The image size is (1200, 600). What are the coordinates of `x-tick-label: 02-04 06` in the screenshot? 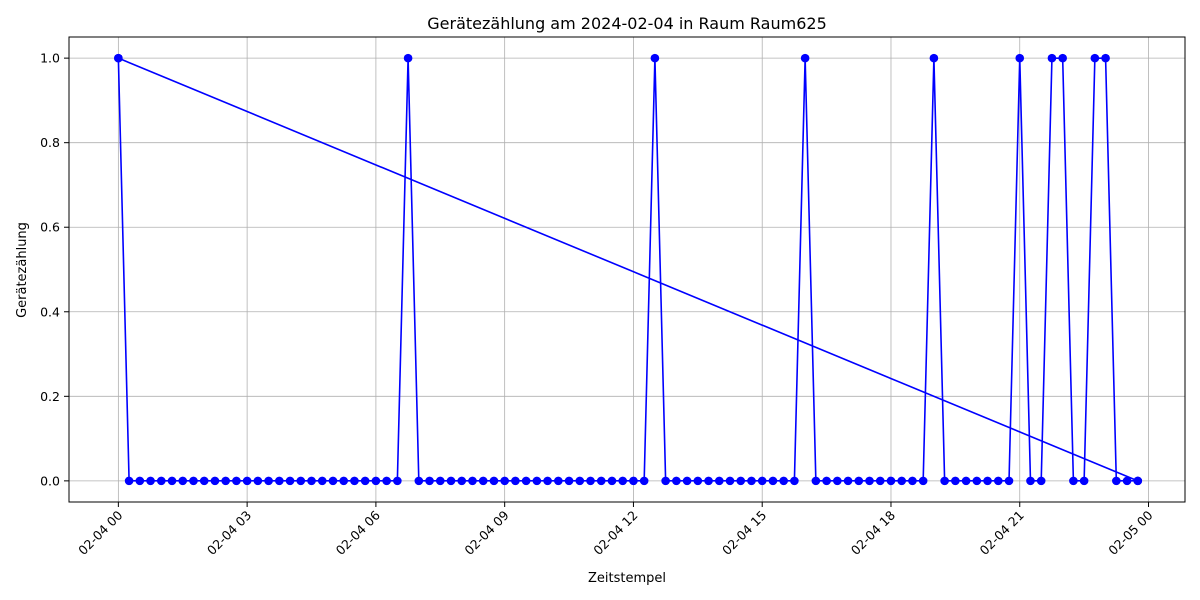 It's located at (358, 532).